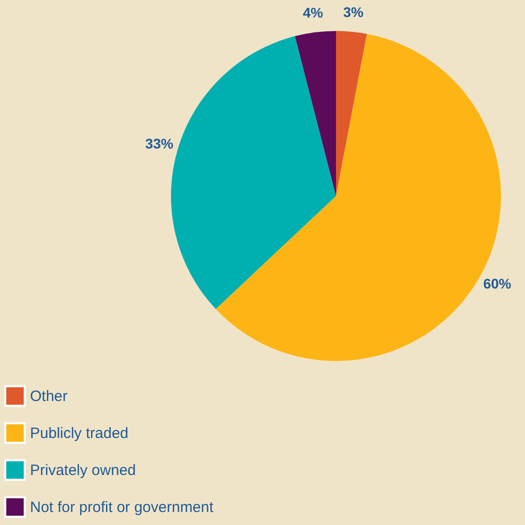 The image size is (525, 525). I want to click on legend-label: Not for profit or government, so click(122, 507).